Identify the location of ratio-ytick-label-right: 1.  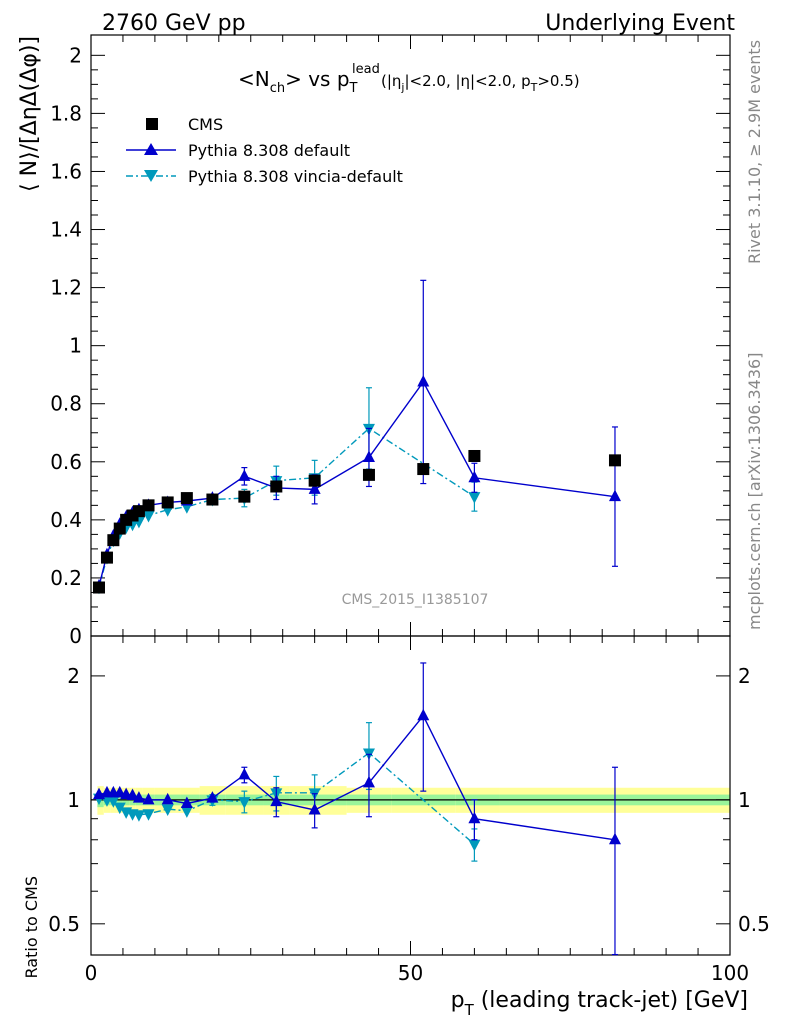
(744, 800).